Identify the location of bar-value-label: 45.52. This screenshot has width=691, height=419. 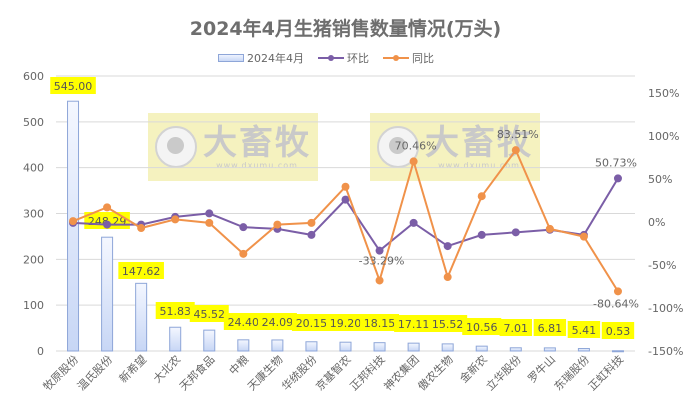
(210, 314).